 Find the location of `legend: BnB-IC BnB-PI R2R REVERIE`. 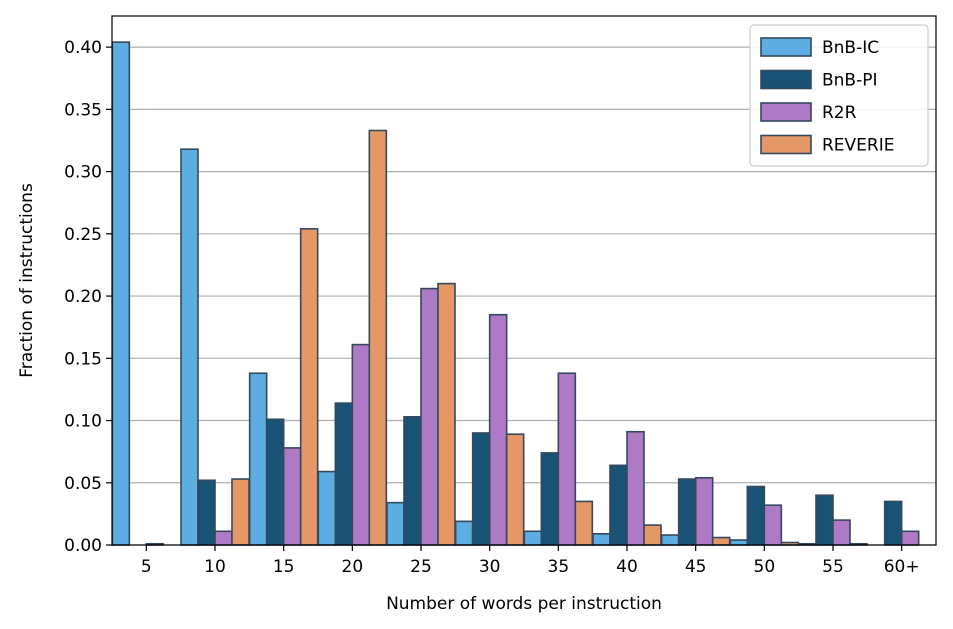

legend: BnB-IC BnB-PI R2R REVERIE is located at coordinates (839, 95).